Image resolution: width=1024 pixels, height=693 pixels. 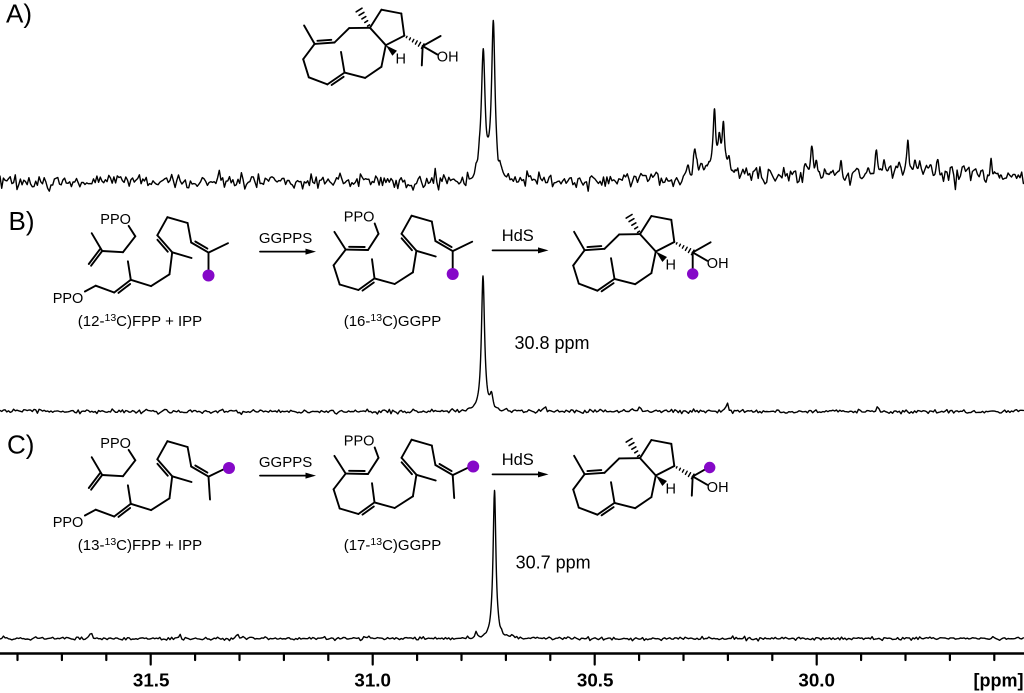 I want to click on svg-text: C), so click(x=20, y=444).